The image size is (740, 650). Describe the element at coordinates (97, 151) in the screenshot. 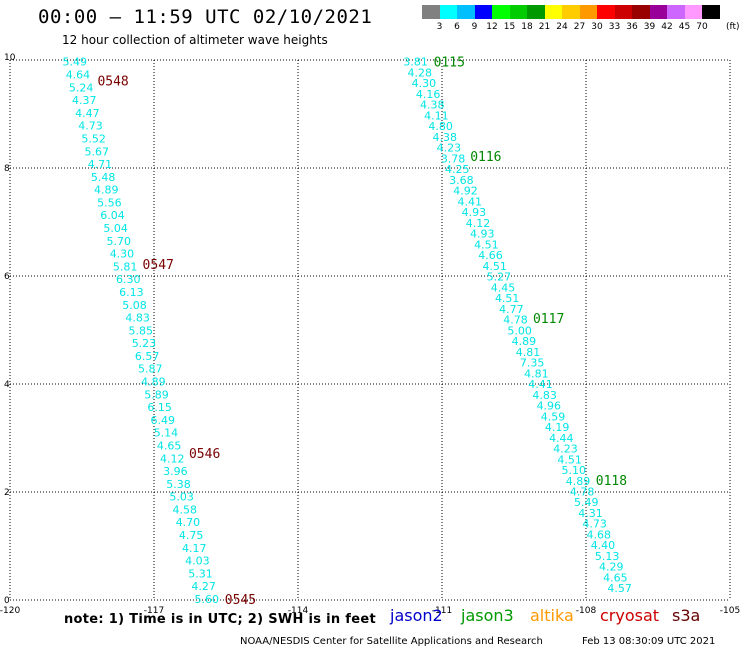

I see `wave-height-label: 5.67` at that location.